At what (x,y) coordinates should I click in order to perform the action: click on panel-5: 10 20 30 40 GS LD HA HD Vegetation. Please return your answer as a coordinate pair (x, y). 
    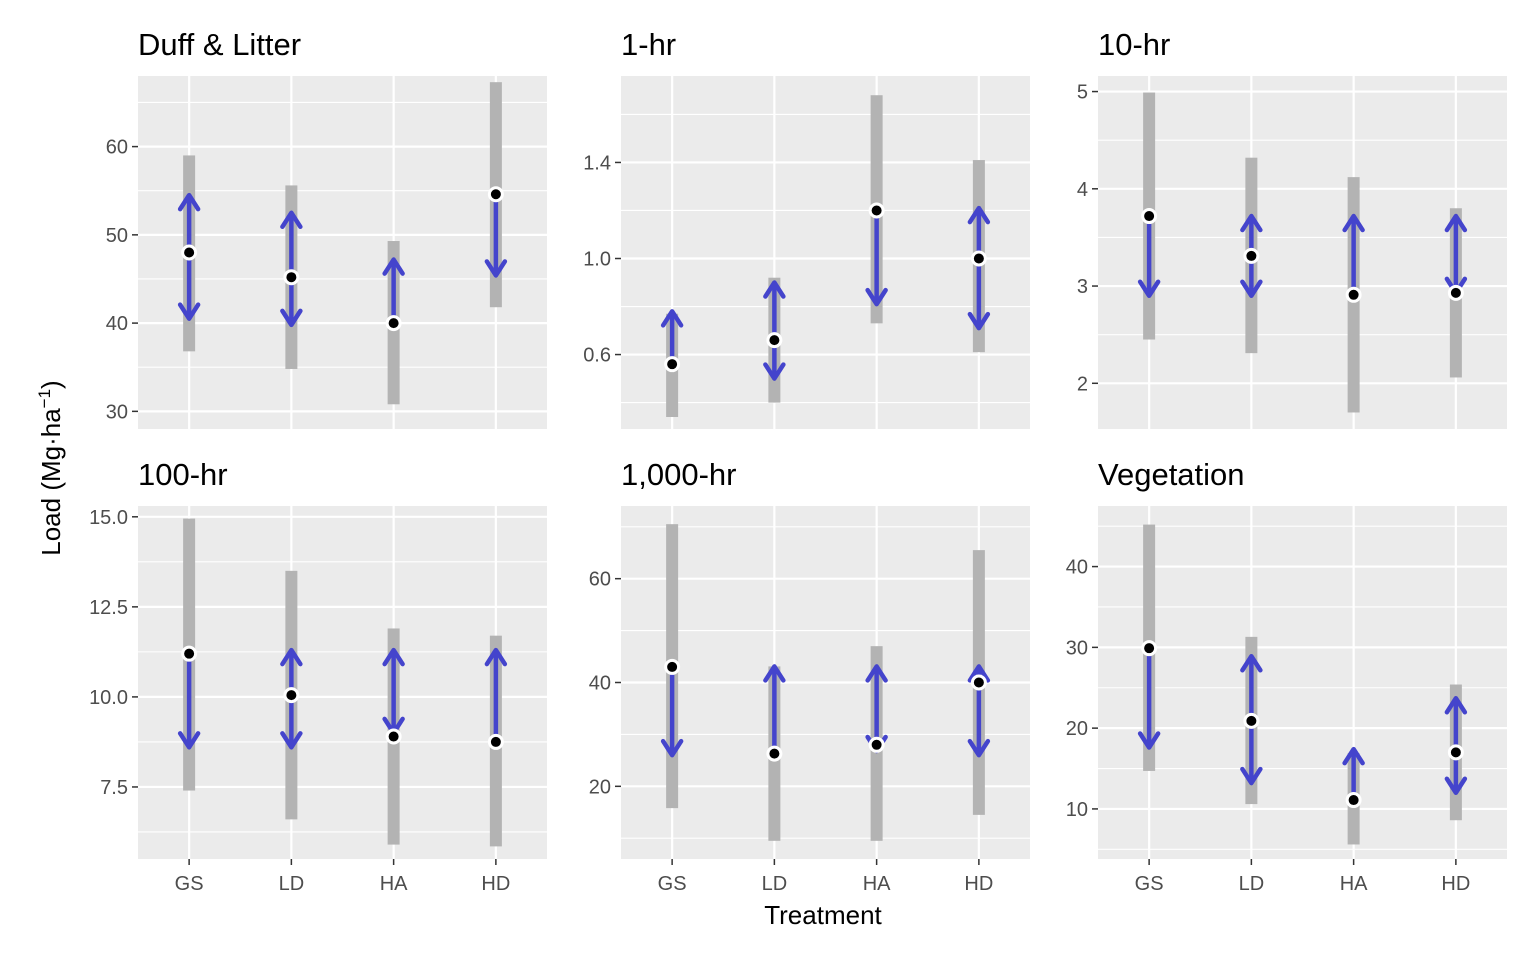
    Looking at the image, I should click on (1286, 676).